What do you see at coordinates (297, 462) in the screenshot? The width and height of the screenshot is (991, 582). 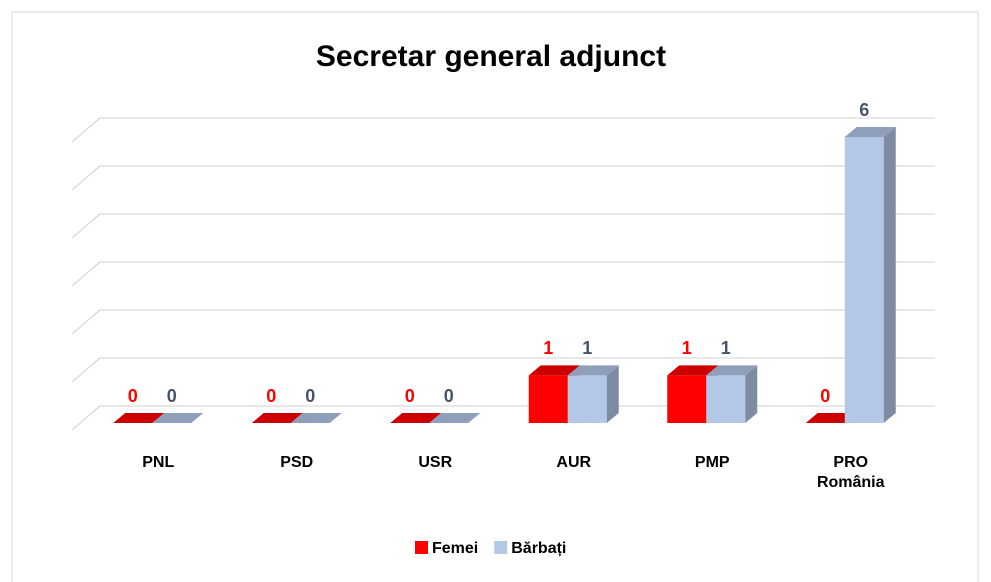 I see `x-tick-label: PSD` at bounding box center [297, 462].